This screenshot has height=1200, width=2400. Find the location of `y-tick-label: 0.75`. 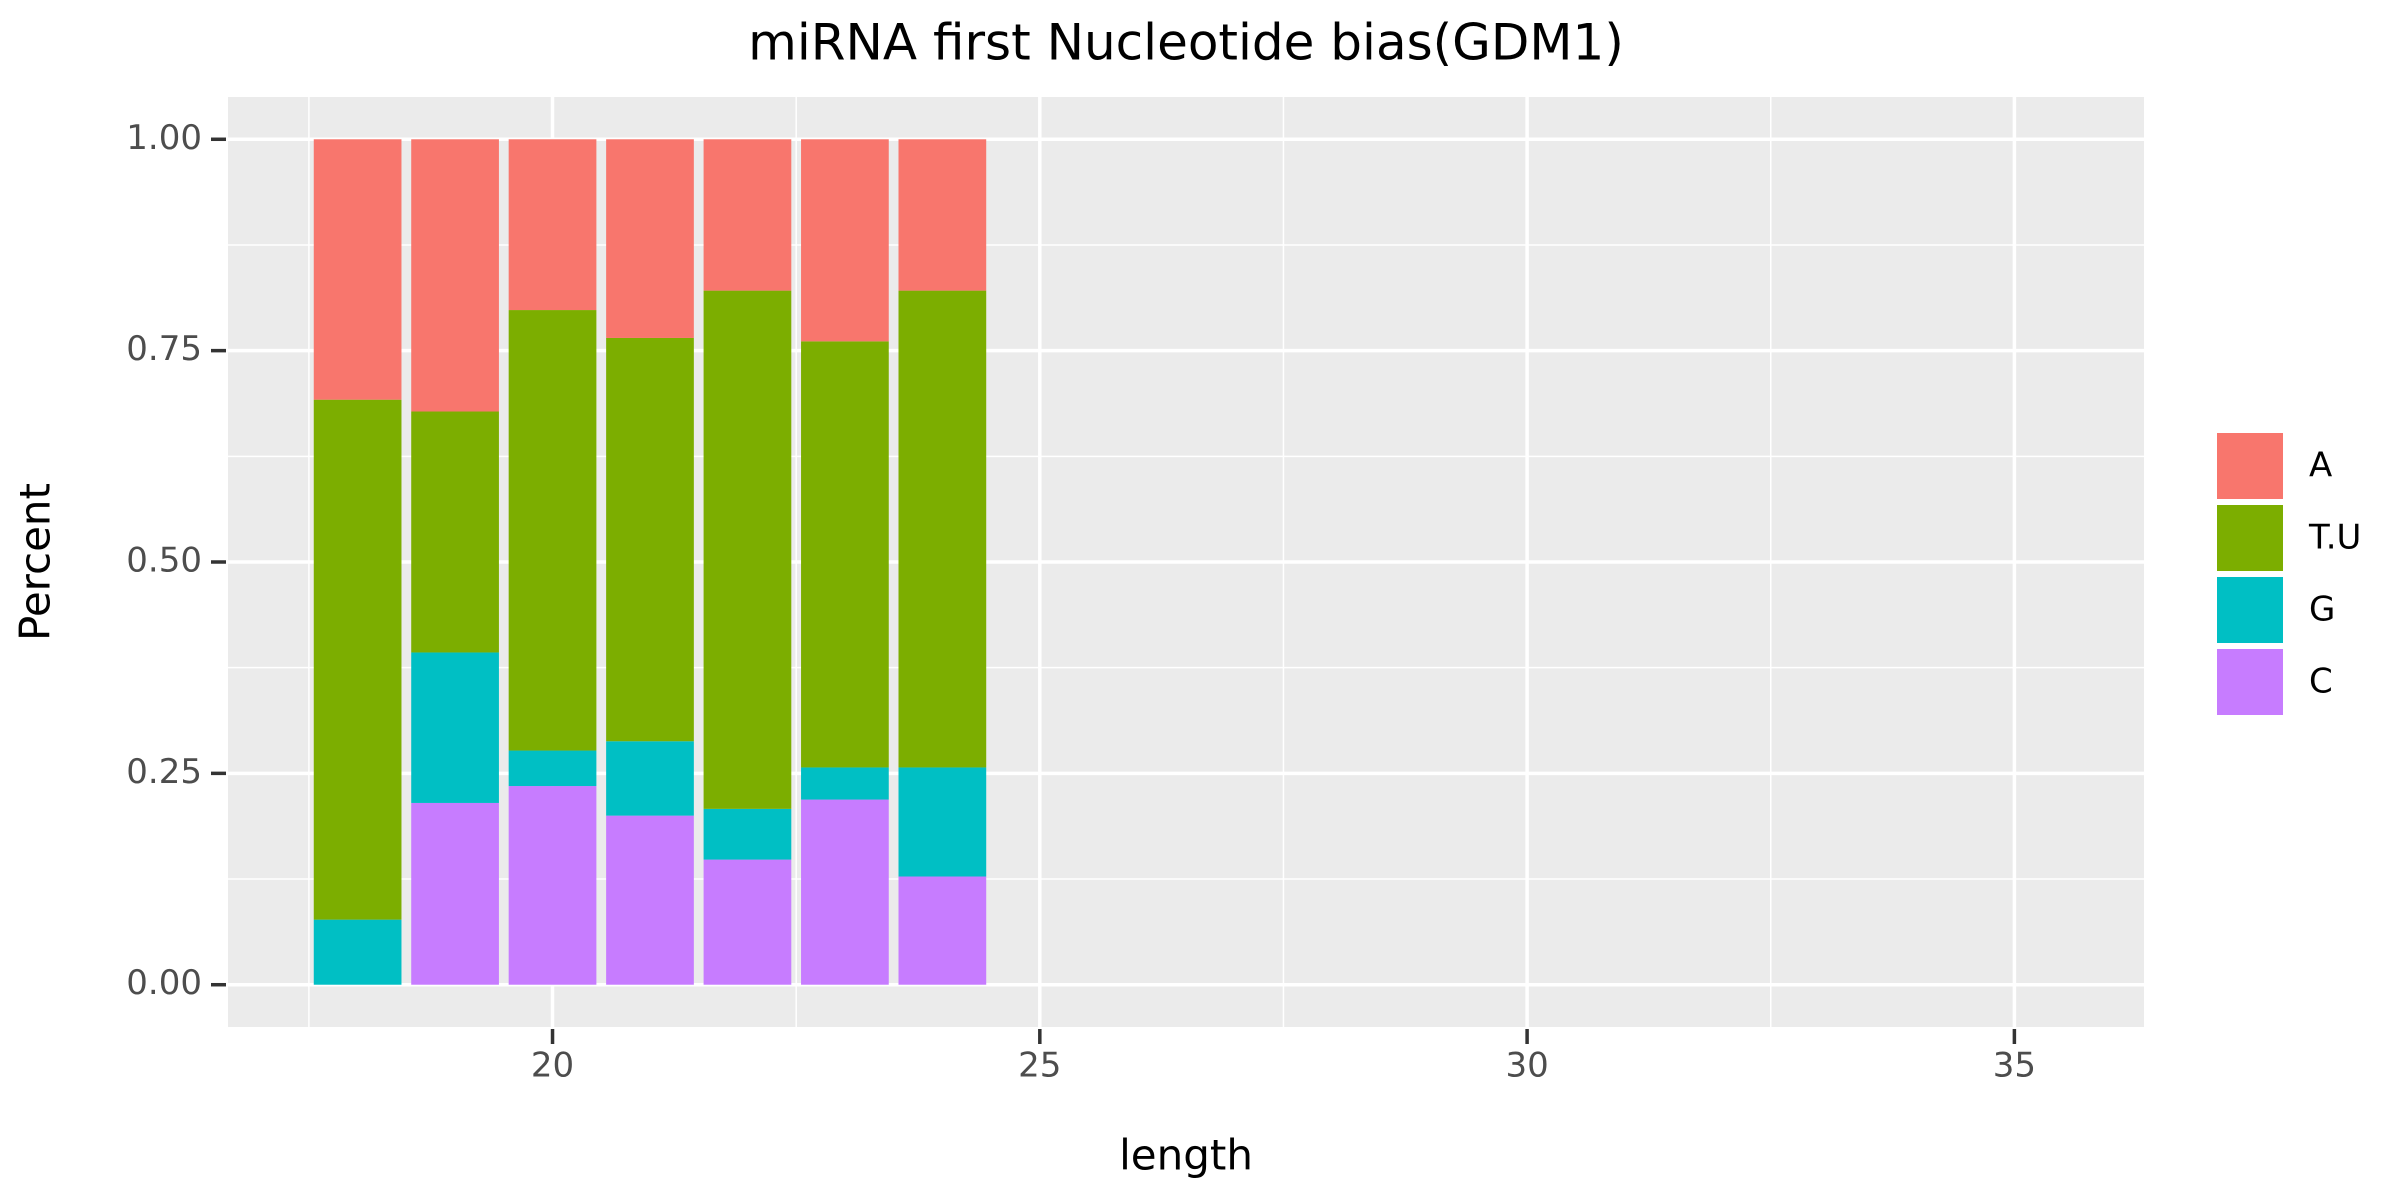

y-tick-label: 0.75 is located at coordinates (164, 349).